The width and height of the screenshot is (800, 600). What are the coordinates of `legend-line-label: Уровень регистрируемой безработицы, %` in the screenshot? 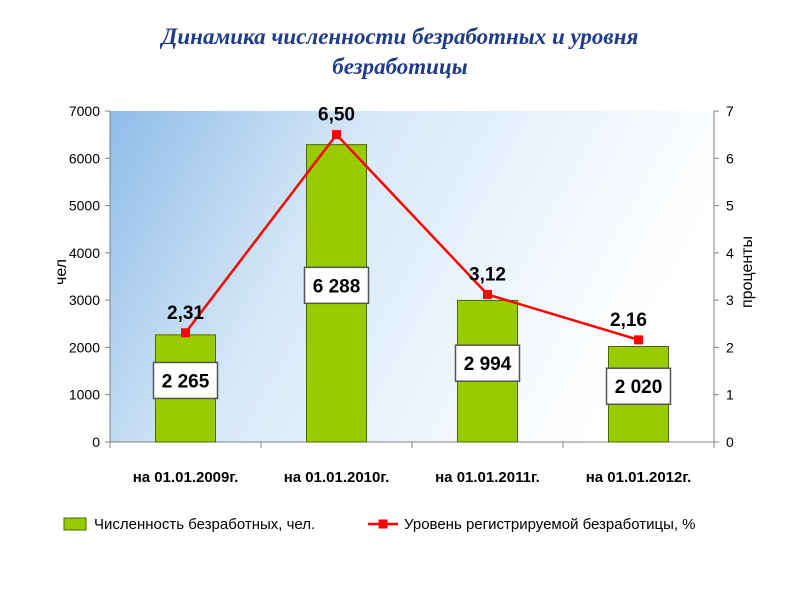 It's located at (550, 524).